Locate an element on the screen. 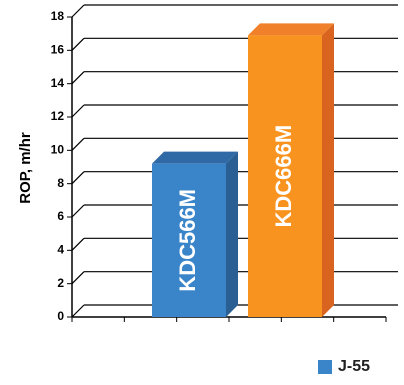 Image resolution: width=404 pixels, height=385 pixels. bar-category-label: KDC566M is located at coordinates (187, 240).